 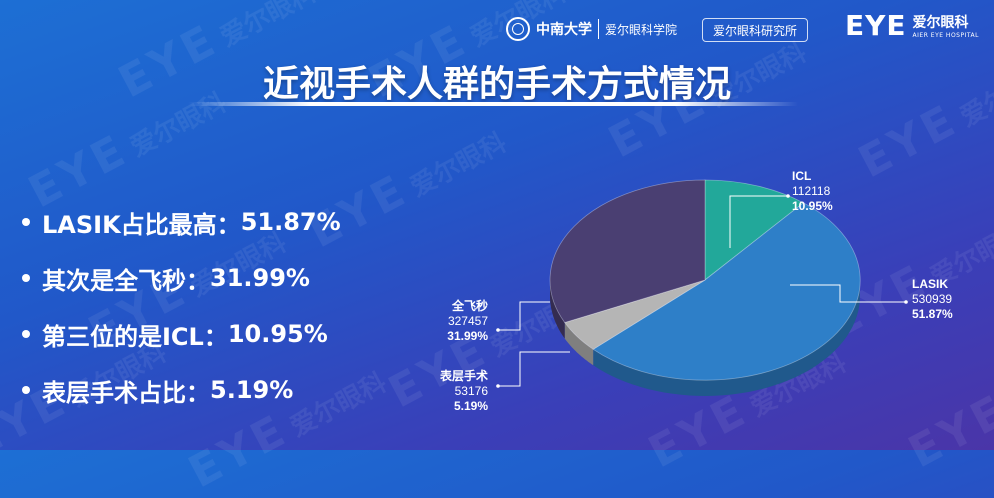 I want to click on bullet-text: 表层手术占比：, so click(x=126, y=392).